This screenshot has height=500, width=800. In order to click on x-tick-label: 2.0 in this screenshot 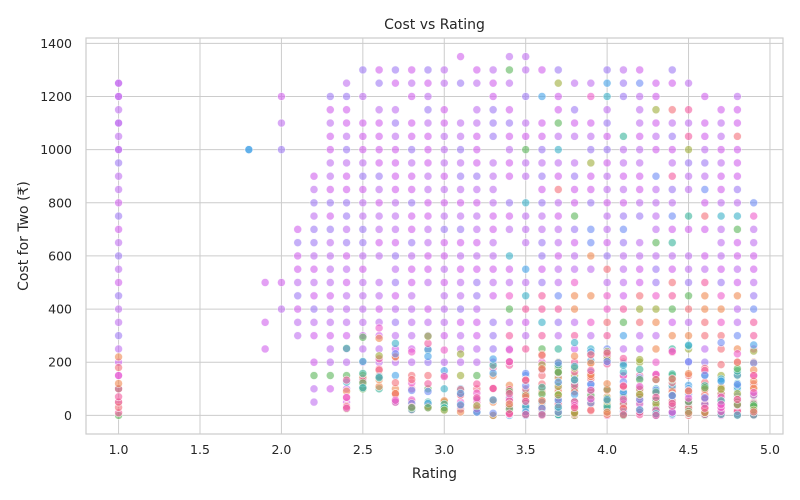, I will do `click(281, 449)`.